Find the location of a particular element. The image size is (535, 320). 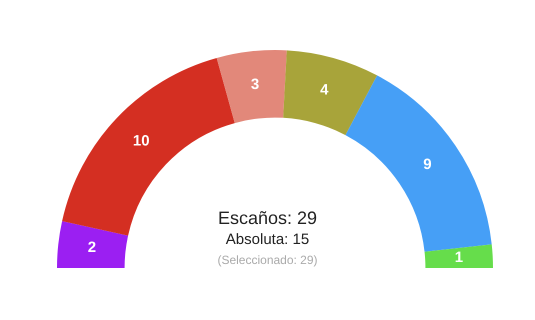

data-label: 2 is located at coordinates (92, 247).